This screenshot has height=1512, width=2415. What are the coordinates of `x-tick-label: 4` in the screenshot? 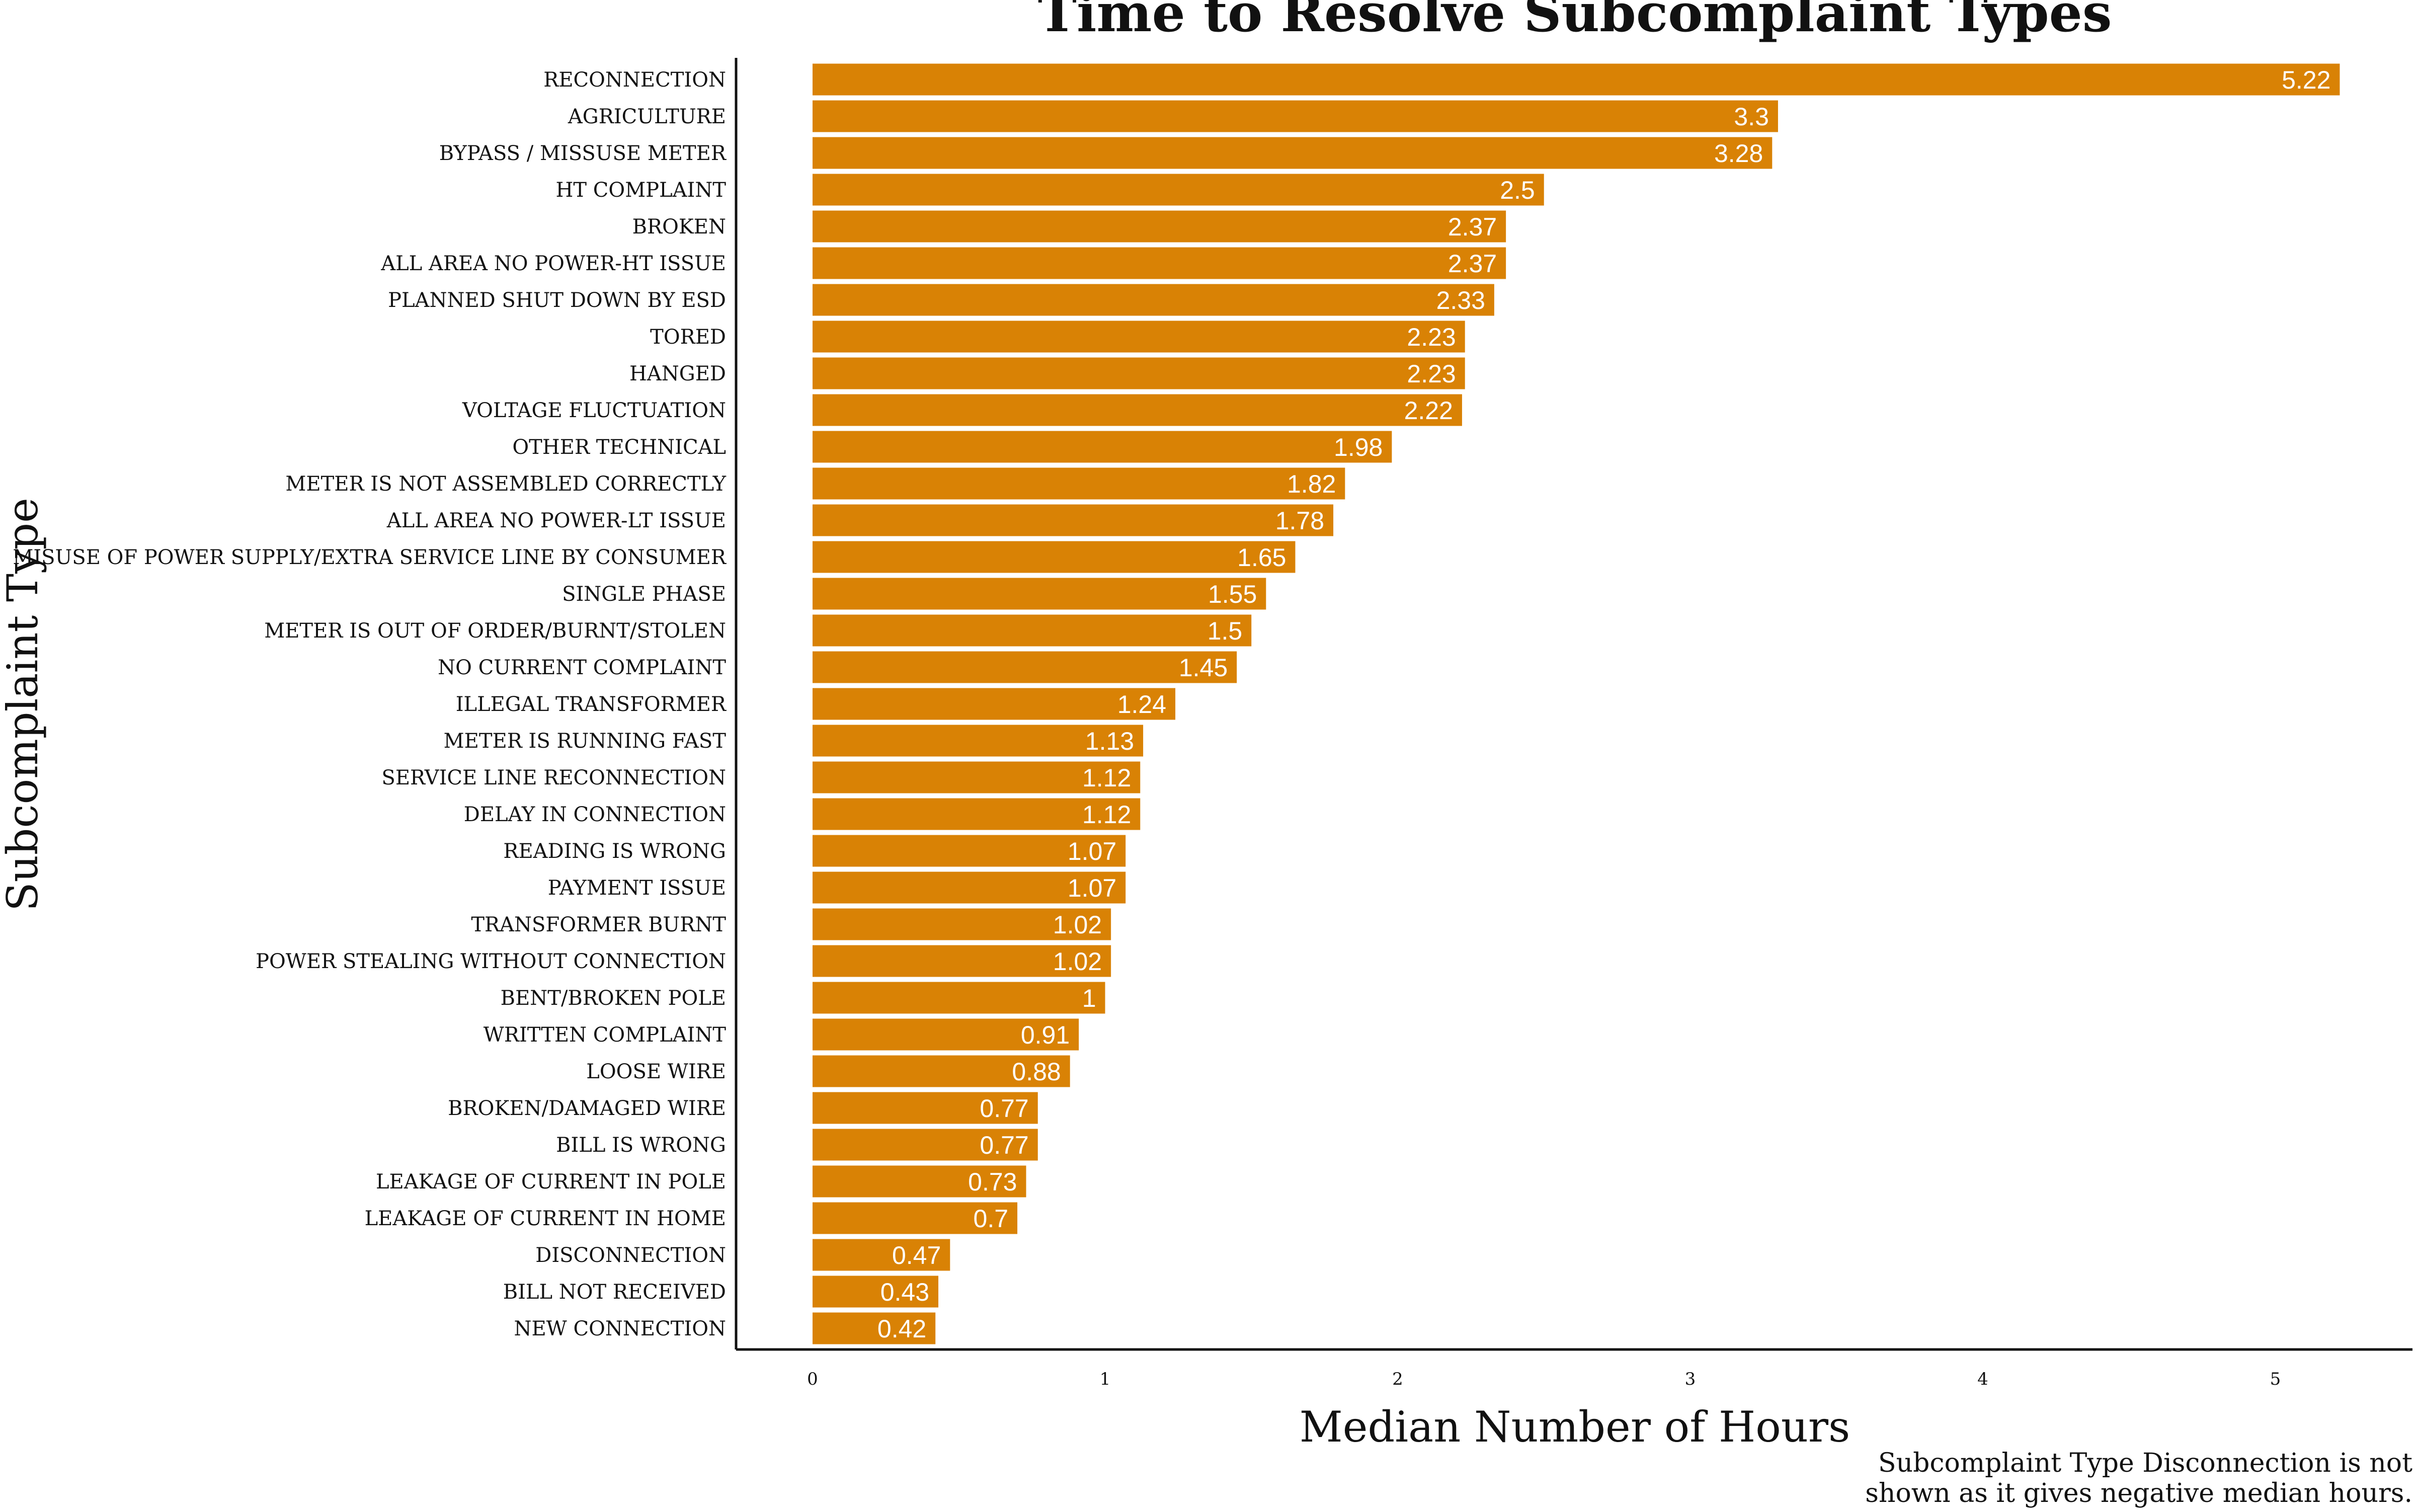 It's located at (1982, 1379).